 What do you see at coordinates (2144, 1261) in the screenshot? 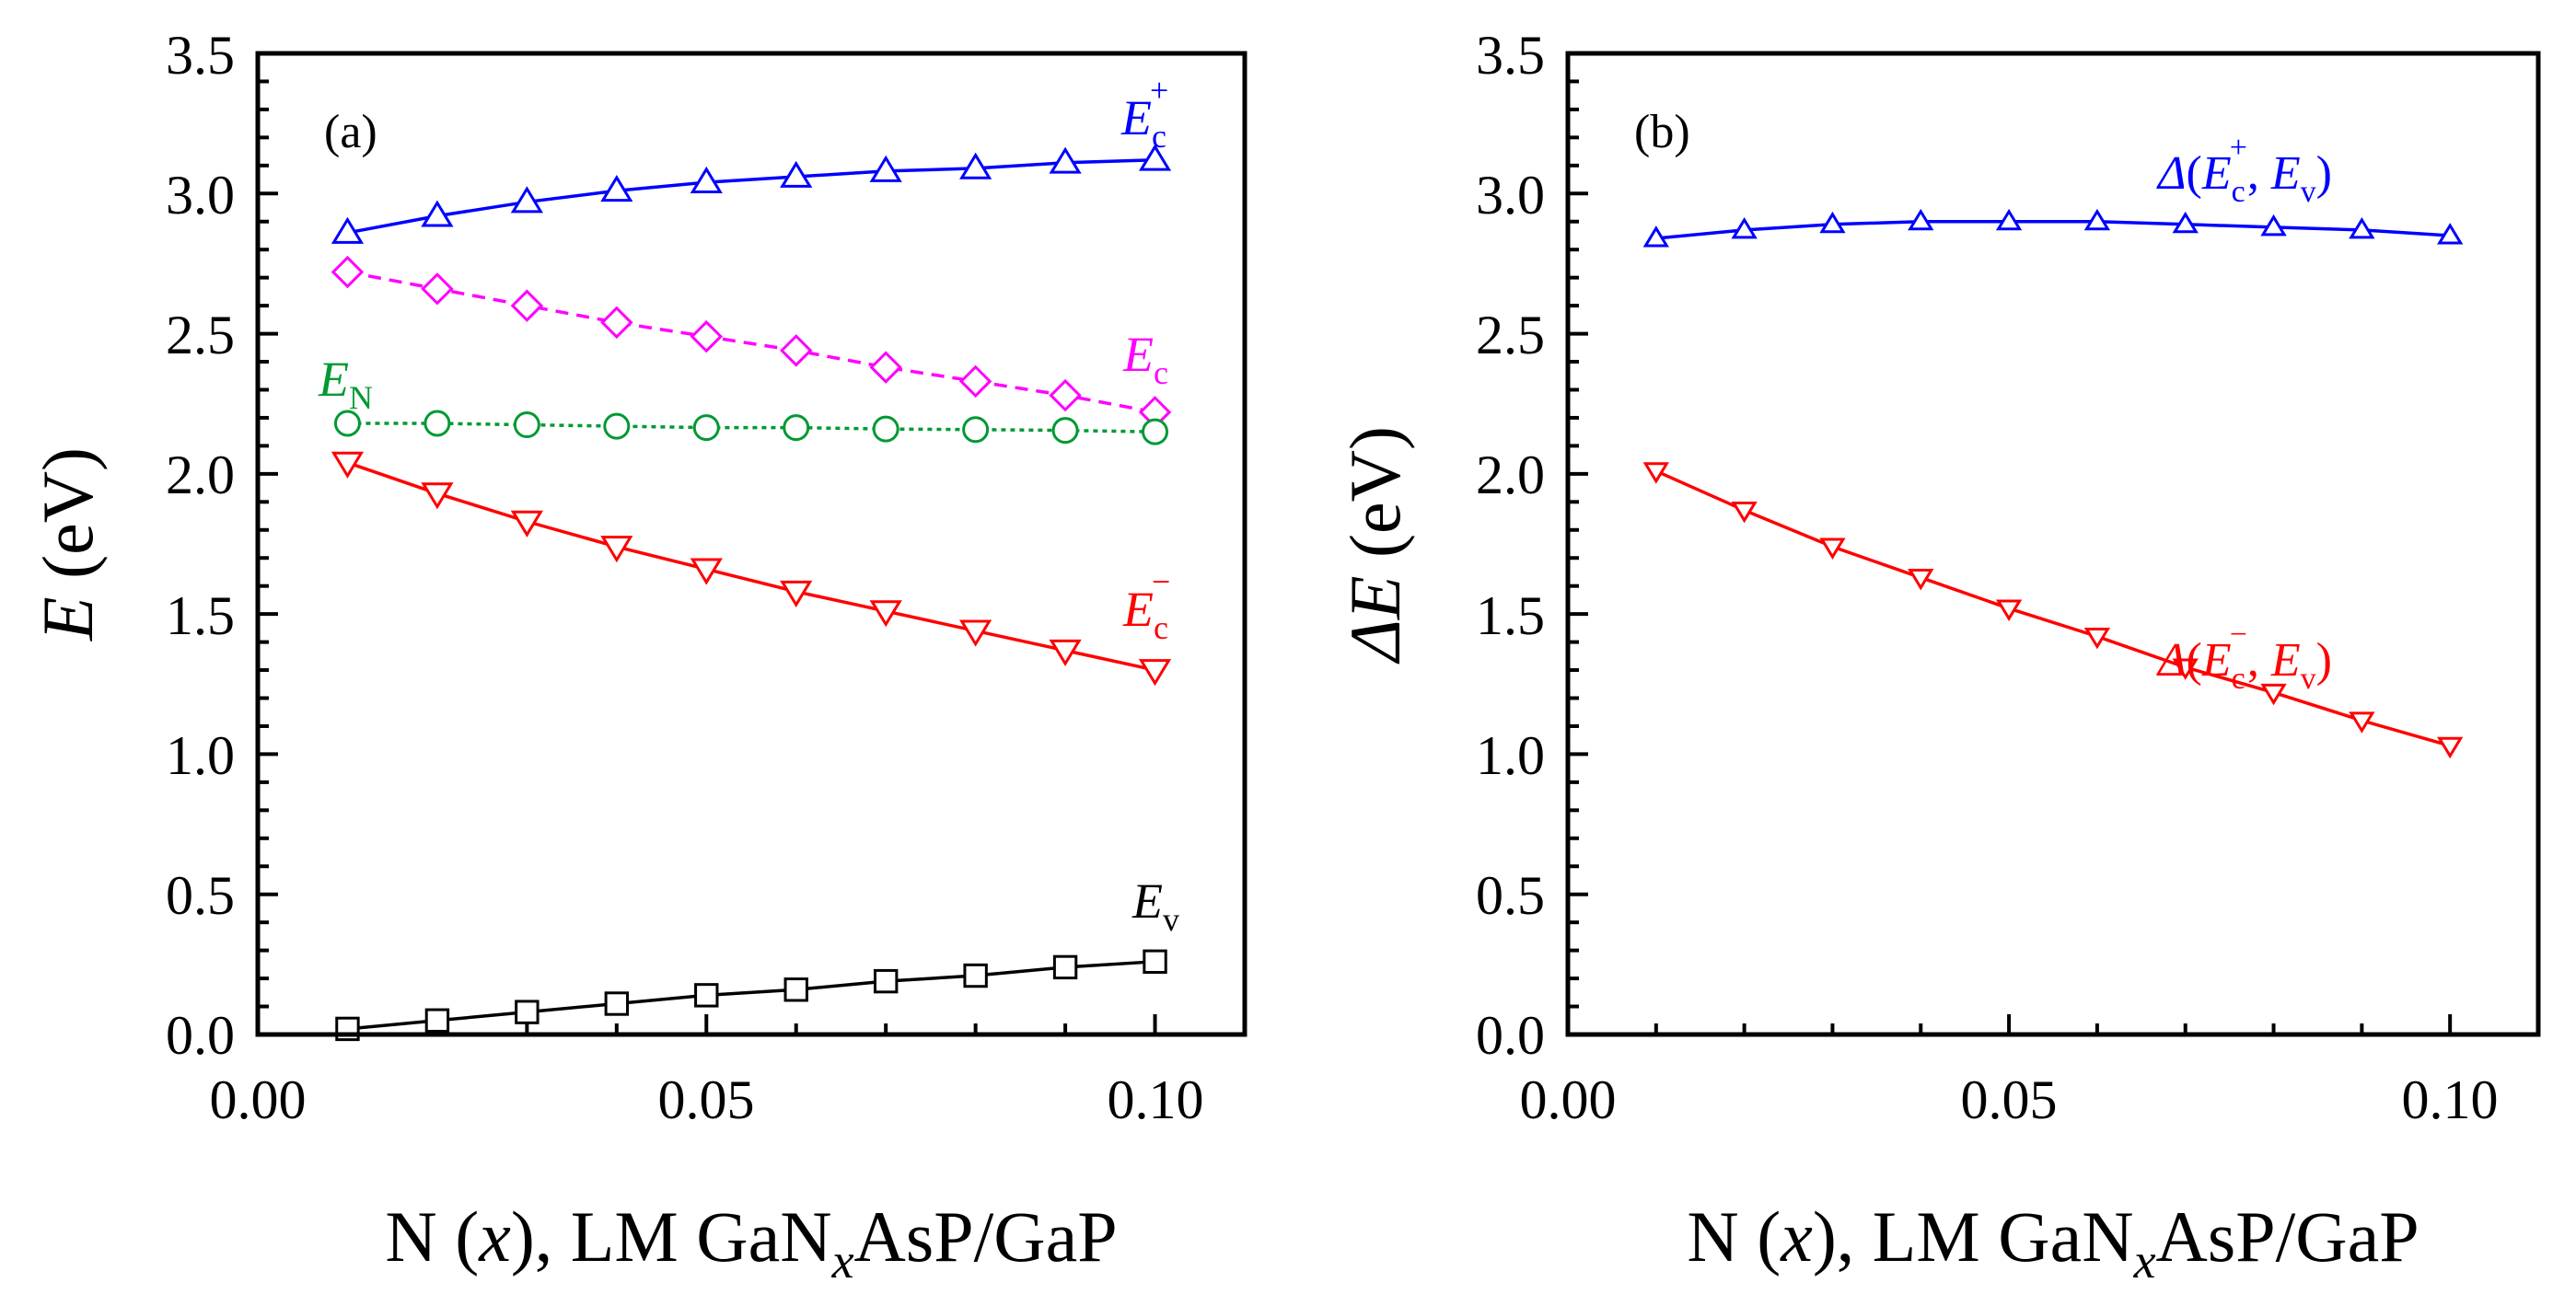
I see `b-xlabel-sub: x` at bounding box center [2144, 1261].